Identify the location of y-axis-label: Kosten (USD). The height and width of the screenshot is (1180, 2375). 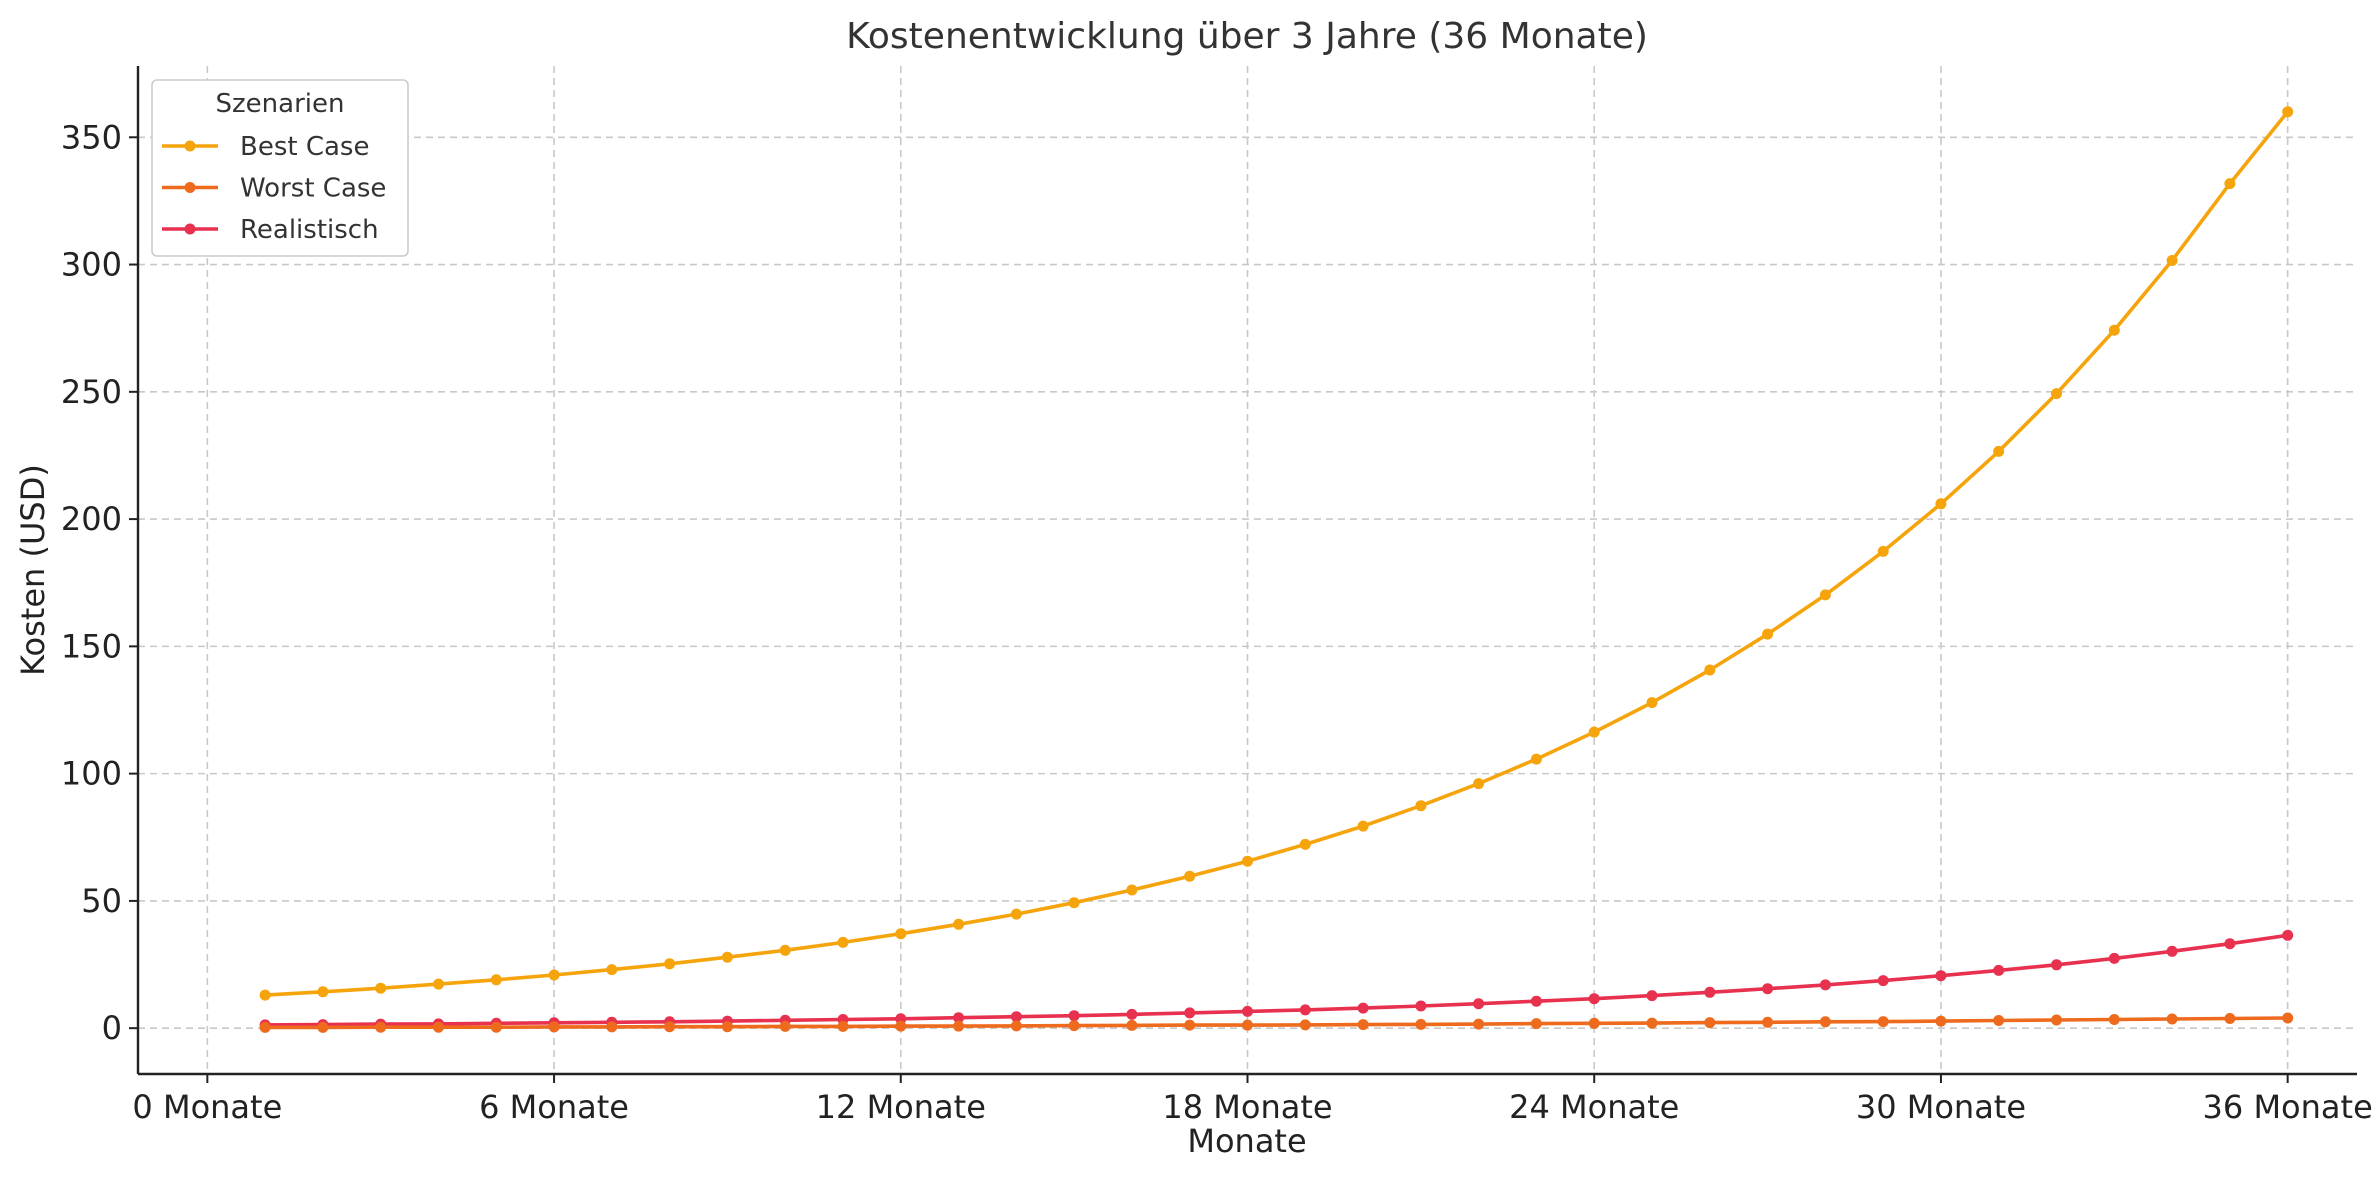
(33, 570).